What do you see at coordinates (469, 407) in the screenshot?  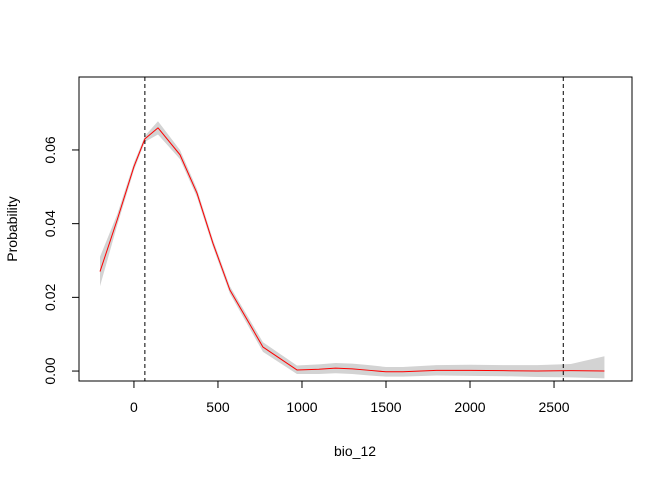 I see `x-tick-label: 2000` at bounding box center [469, 407].